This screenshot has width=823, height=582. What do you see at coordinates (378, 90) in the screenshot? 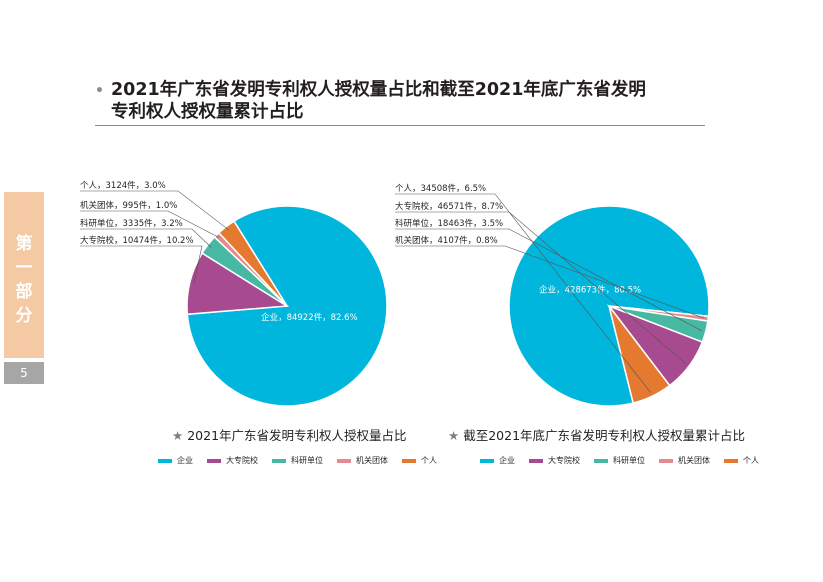
I see `page-title-line1: 2021年广东省发明专利权人授权量占比和截至2021年底广东省发明` at bounding box center [378, 90].